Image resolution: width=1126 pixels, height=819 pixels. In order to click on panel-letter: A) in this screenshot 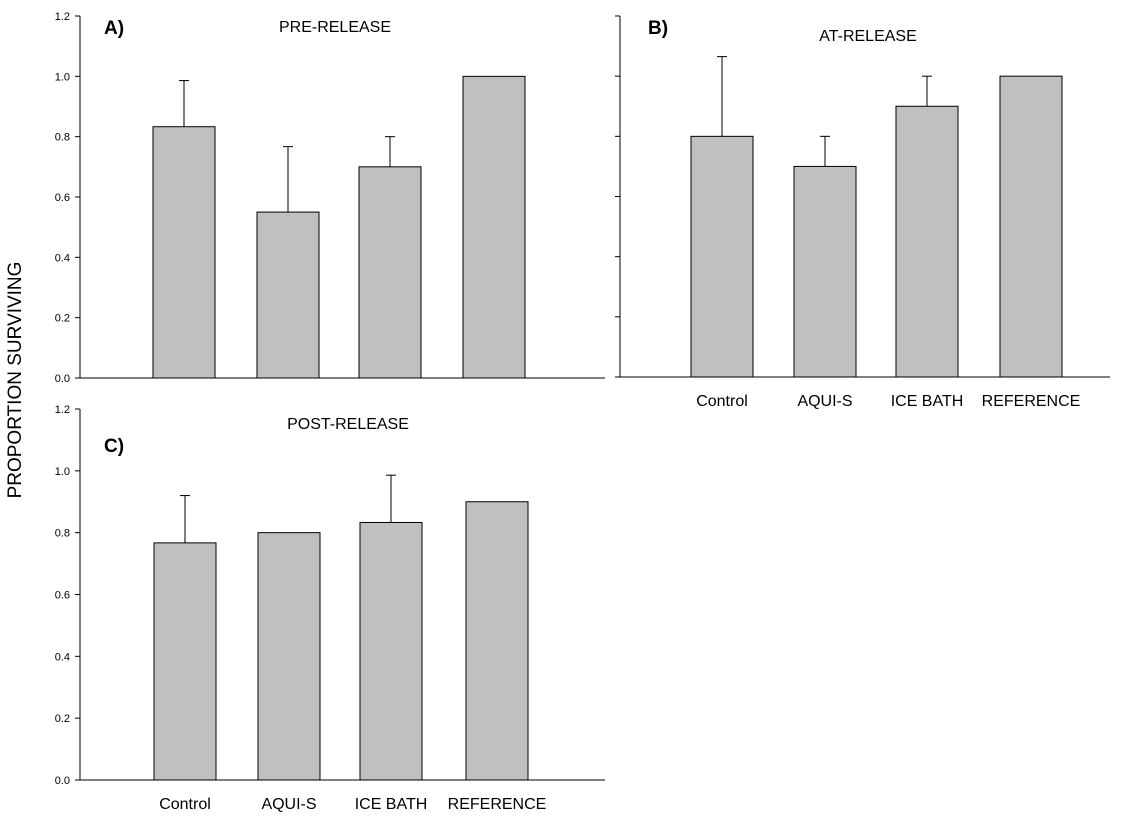, I will do `click(114, 28)`.